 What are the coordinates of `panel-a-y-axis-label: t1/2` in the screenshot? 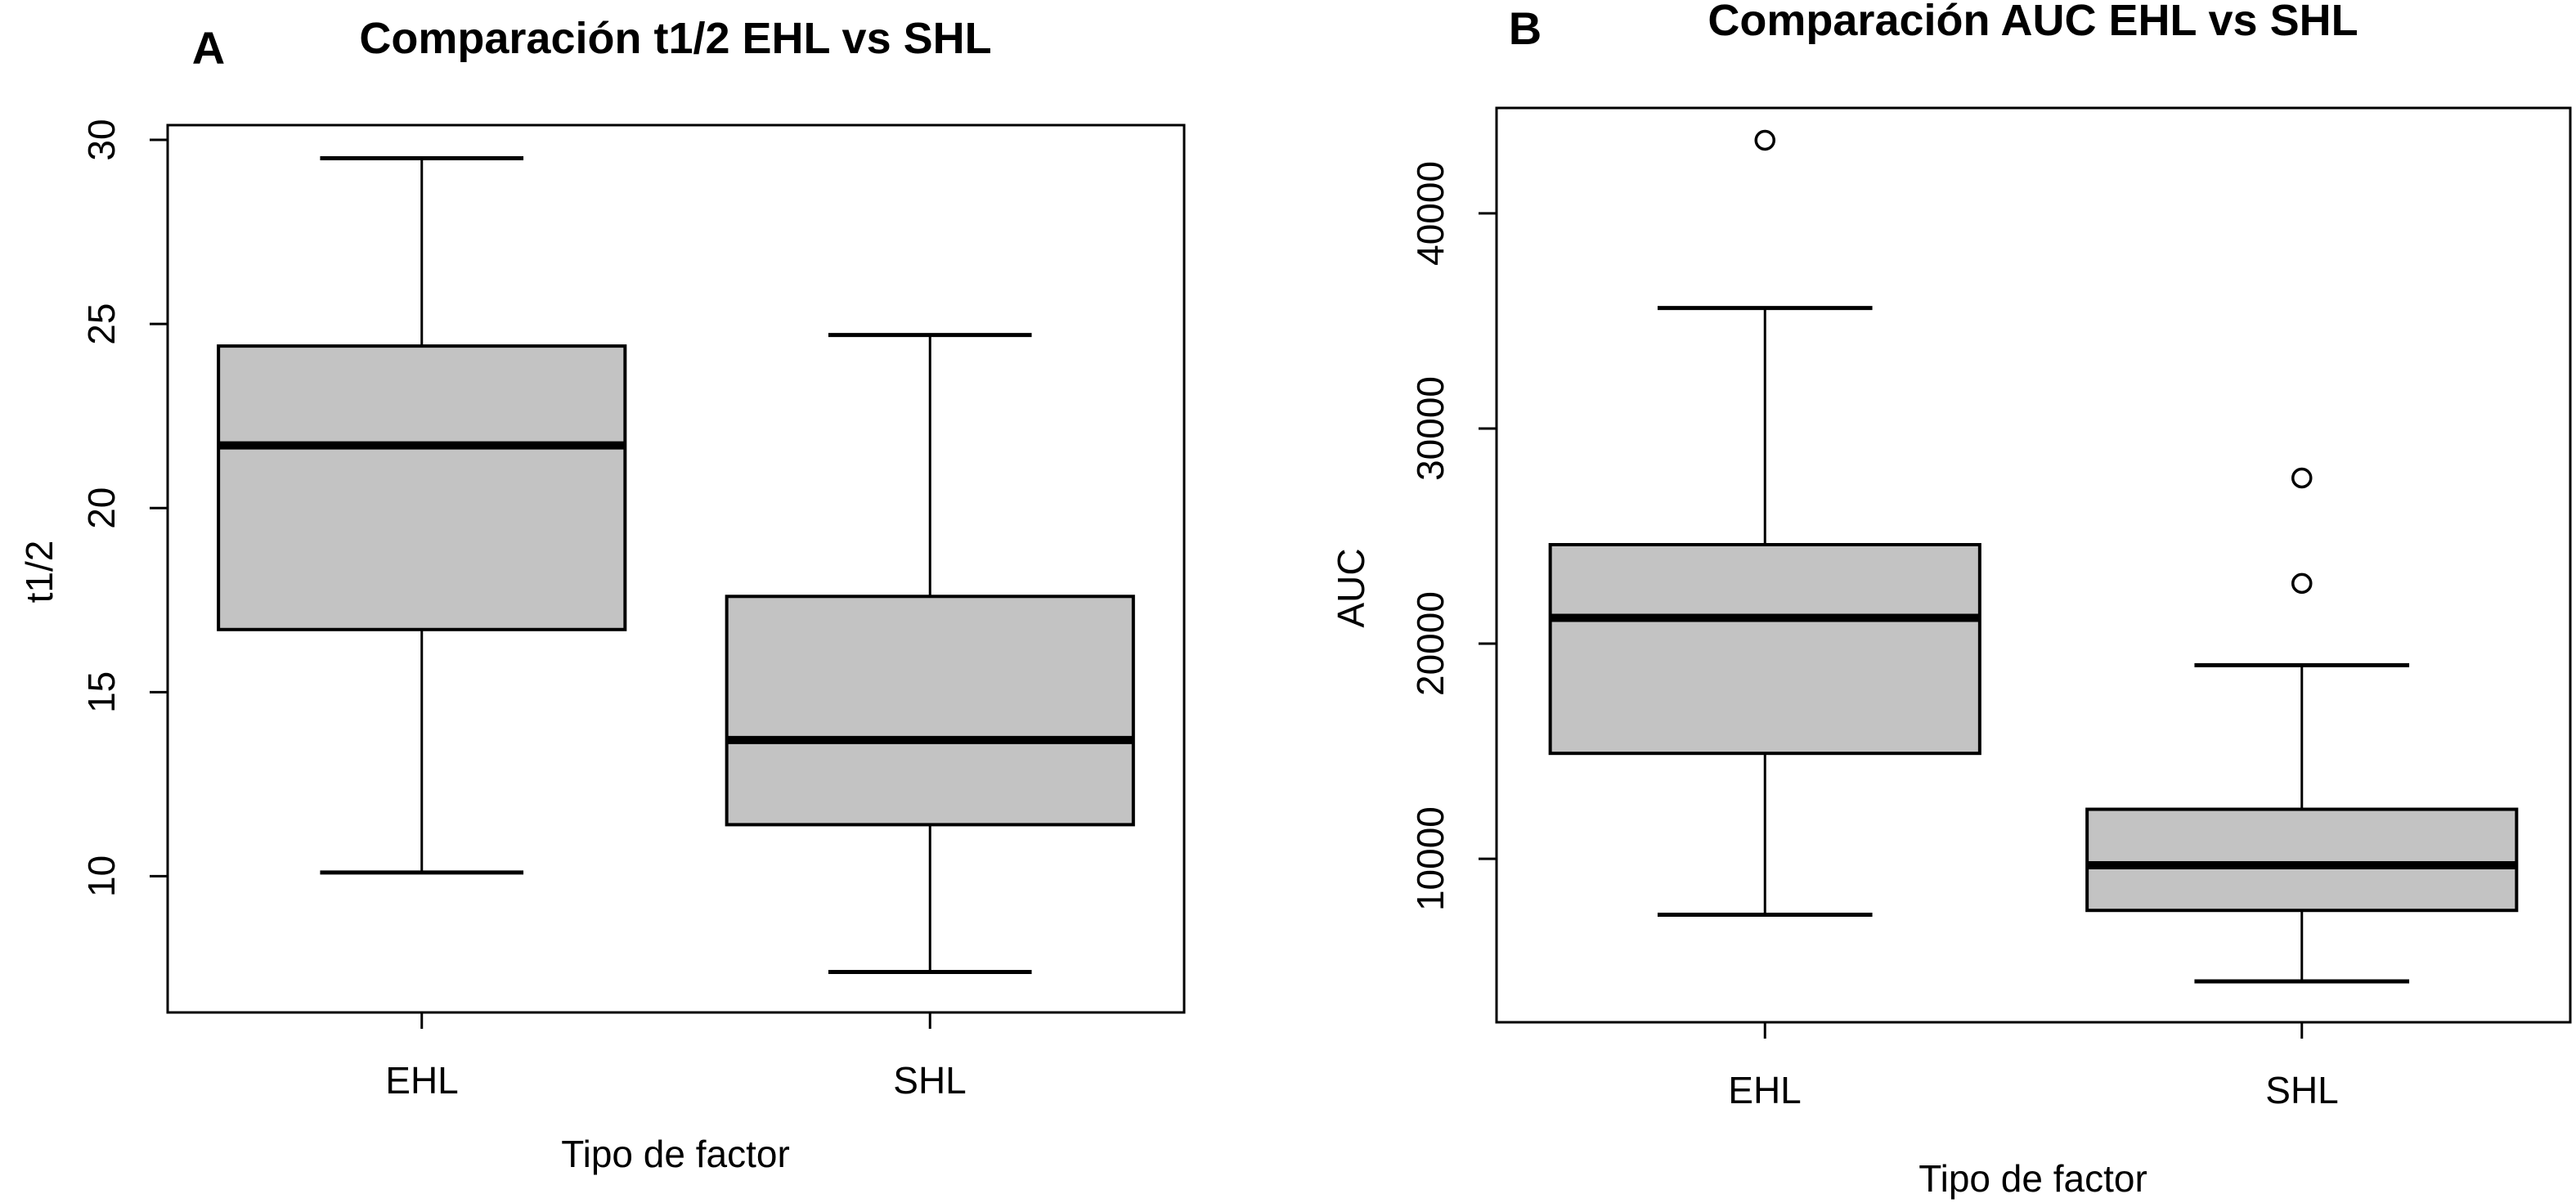 It's located at (39, 572).